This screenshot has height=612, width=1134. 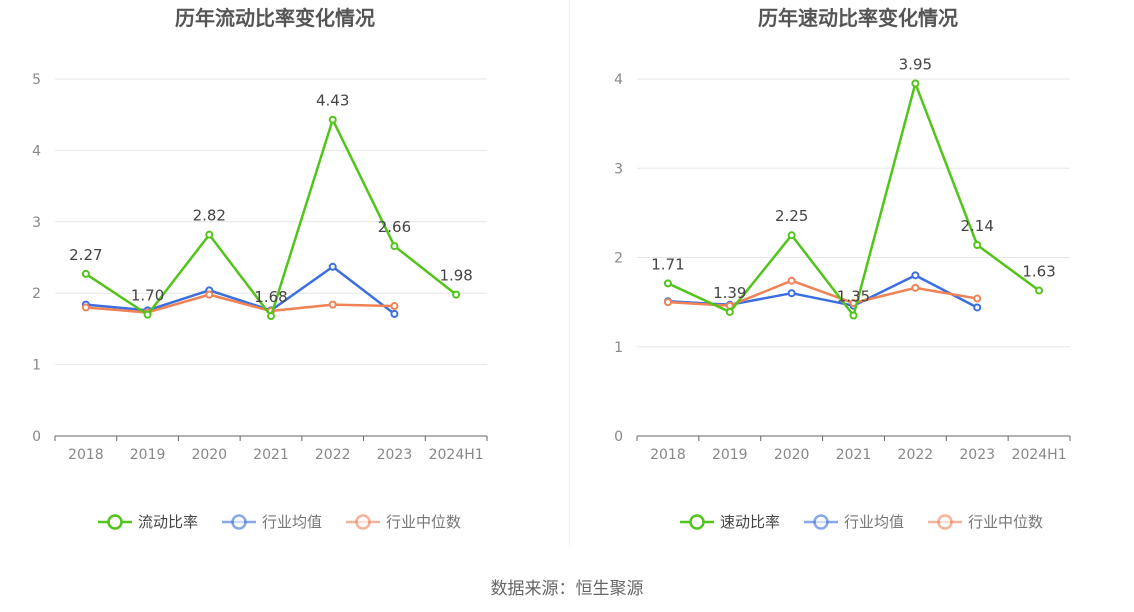 I want to click on data-label: 2.82, so click(x=209, y=216).